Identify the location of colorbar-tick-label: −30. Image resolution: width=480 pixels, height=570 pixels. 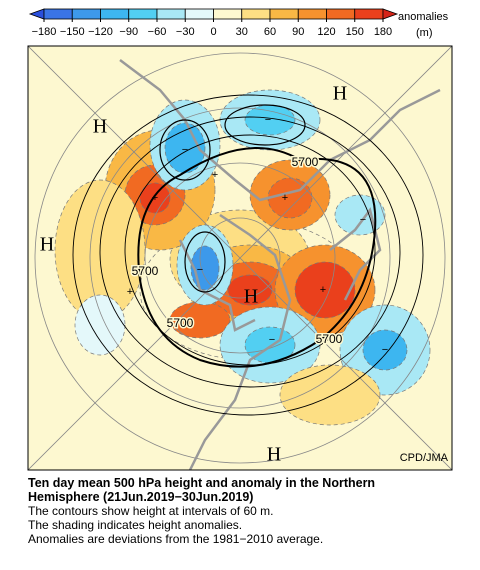
(185, 32).